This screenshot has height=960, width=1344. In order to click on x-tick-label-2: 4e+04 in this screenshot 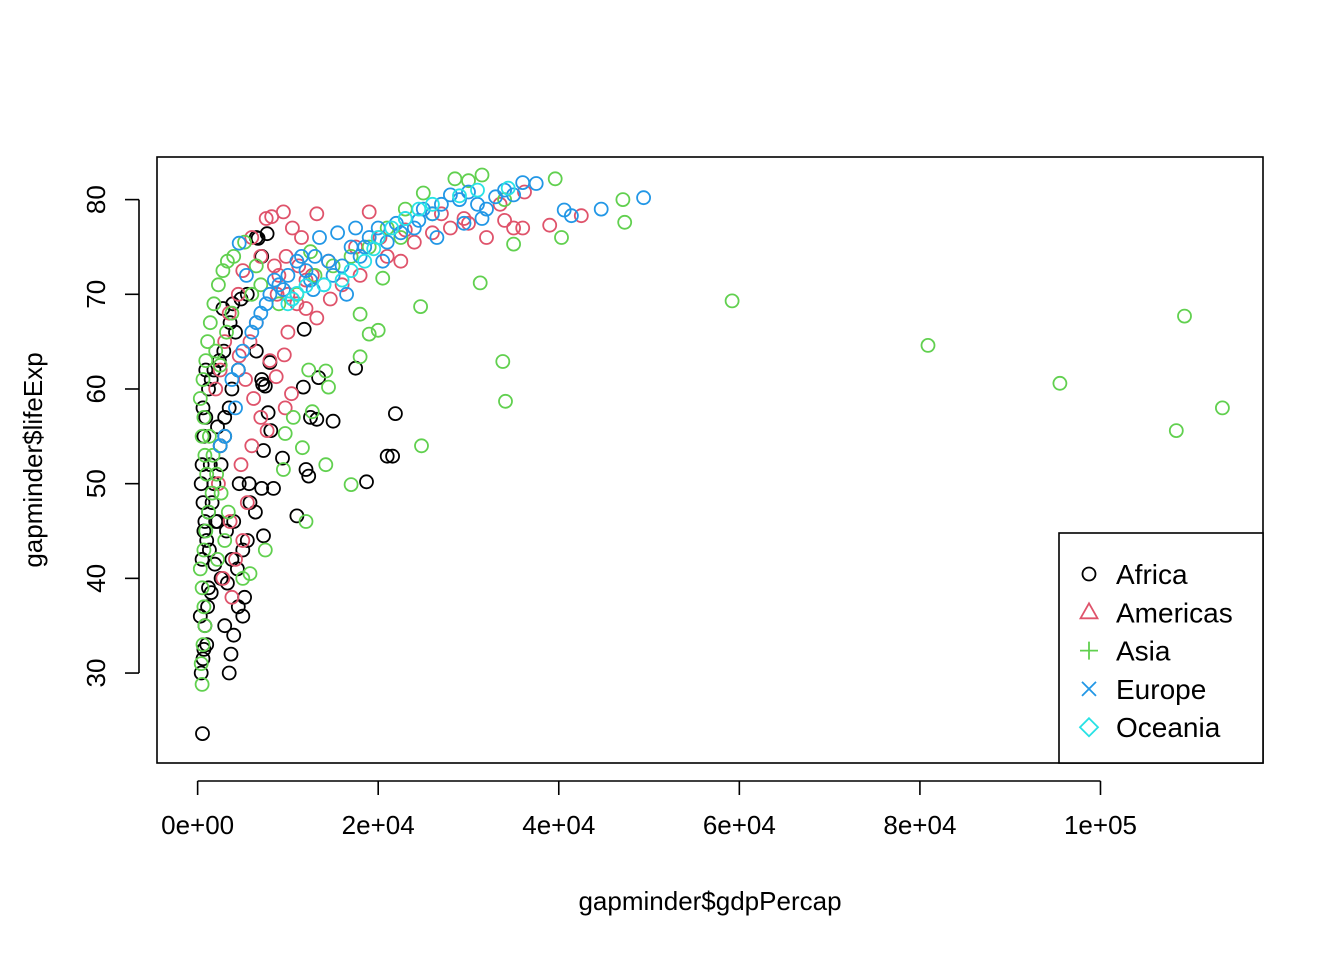, I will do `click(558, 825)`.